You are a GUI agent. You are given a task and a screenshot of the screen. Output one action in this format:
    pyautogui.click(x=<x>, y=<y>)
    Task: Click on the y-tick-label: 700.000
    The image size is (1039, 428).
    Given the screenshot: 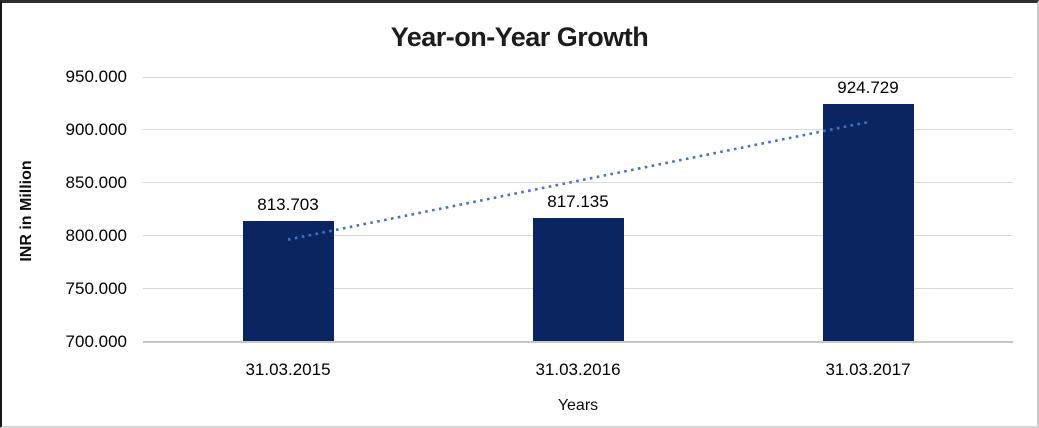 What is the action you would take?
    pyautogui.click(x=96, y=341)
    